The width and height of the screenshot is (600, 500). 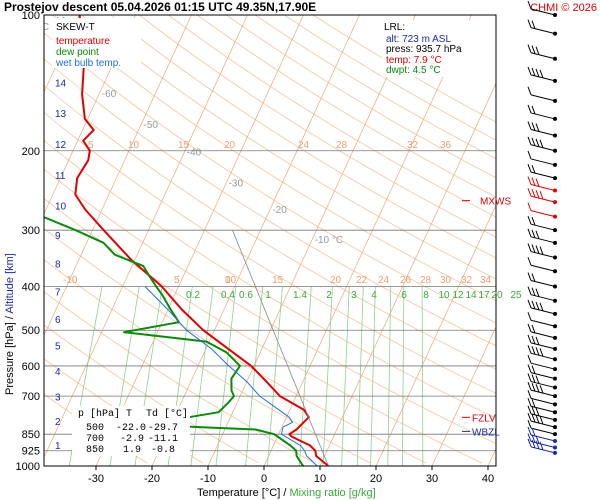 I want to click on altitude-tick-label: 14, so click(x=61, y=83).